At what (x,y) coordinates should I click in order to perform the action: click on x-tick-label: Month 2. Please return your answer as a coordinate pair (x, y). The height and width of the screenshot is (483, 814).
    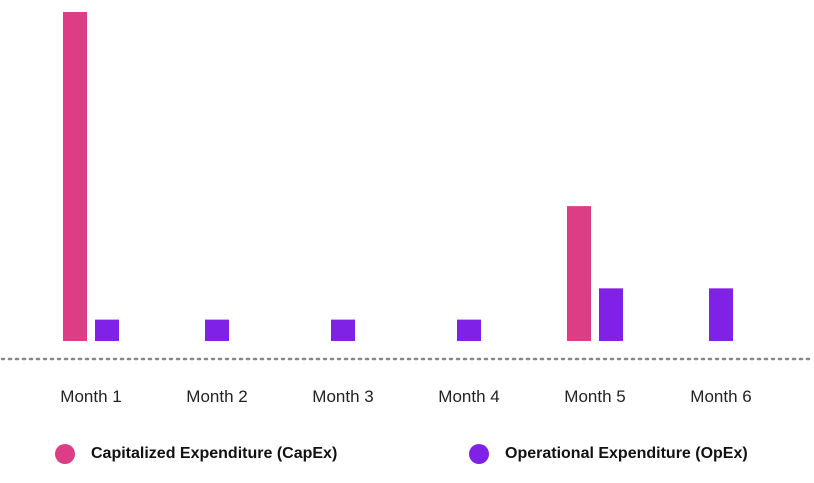
    Looking at the image, I should click on (216, 396).